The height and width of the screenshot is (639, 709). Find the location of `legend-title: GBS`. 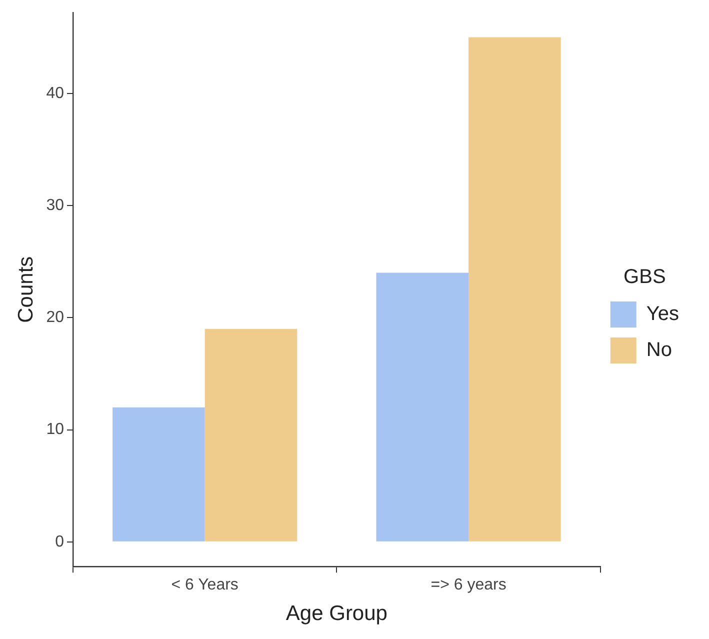

legend-title: GBS is located at coordinates (645, 277).